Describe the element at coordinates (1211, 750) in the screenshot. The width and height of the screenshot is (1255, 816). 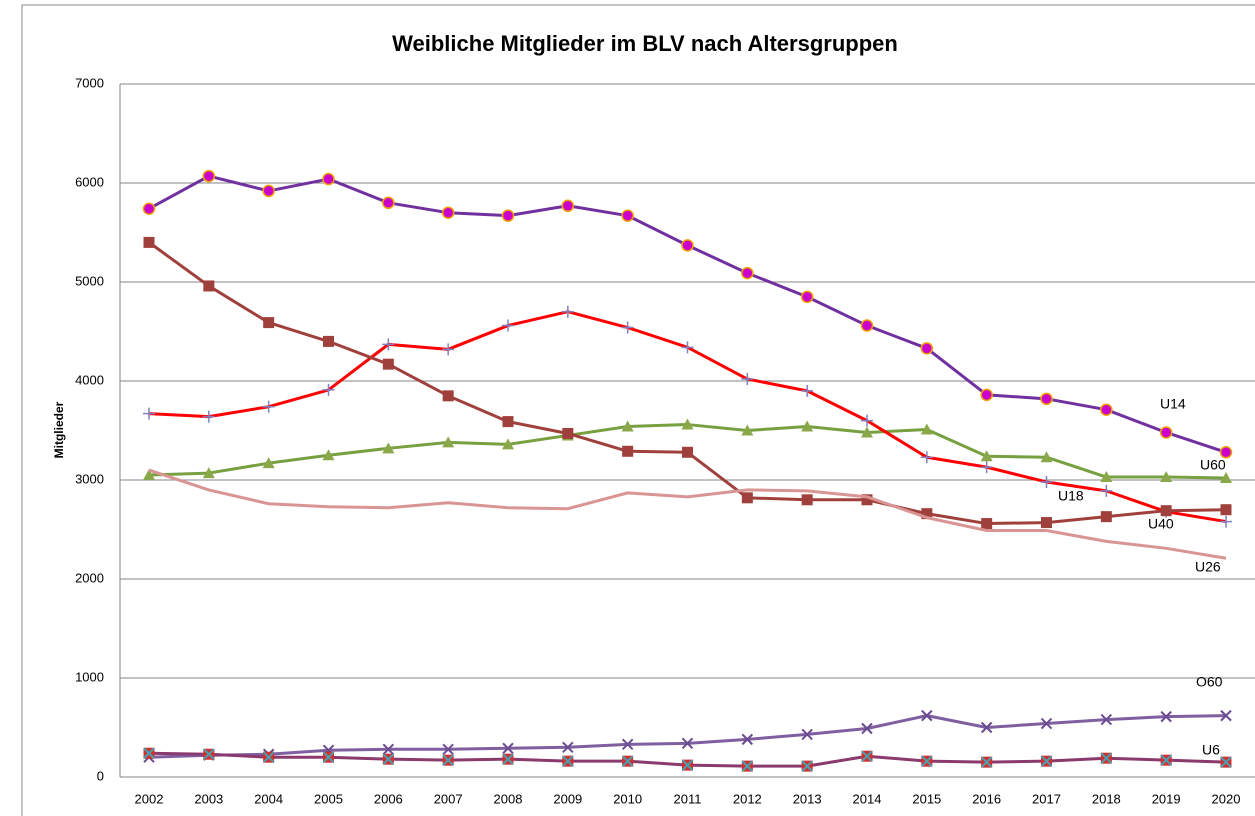
I see `series-label: U6` at that location.